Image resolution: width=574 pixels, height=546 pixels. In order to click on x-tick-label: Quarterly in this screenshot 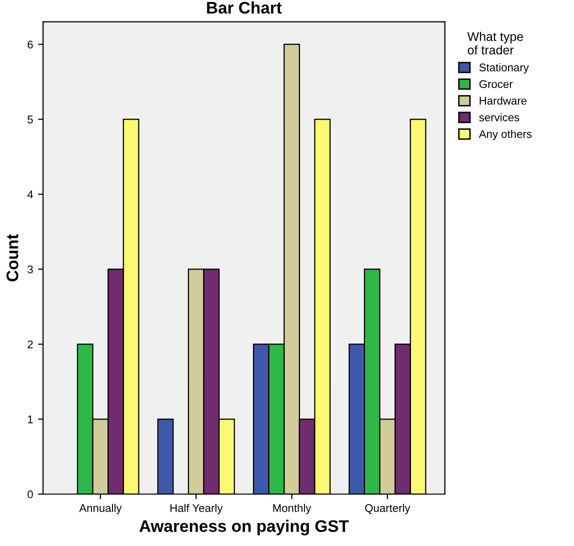, I will do `click(387, 509)`.